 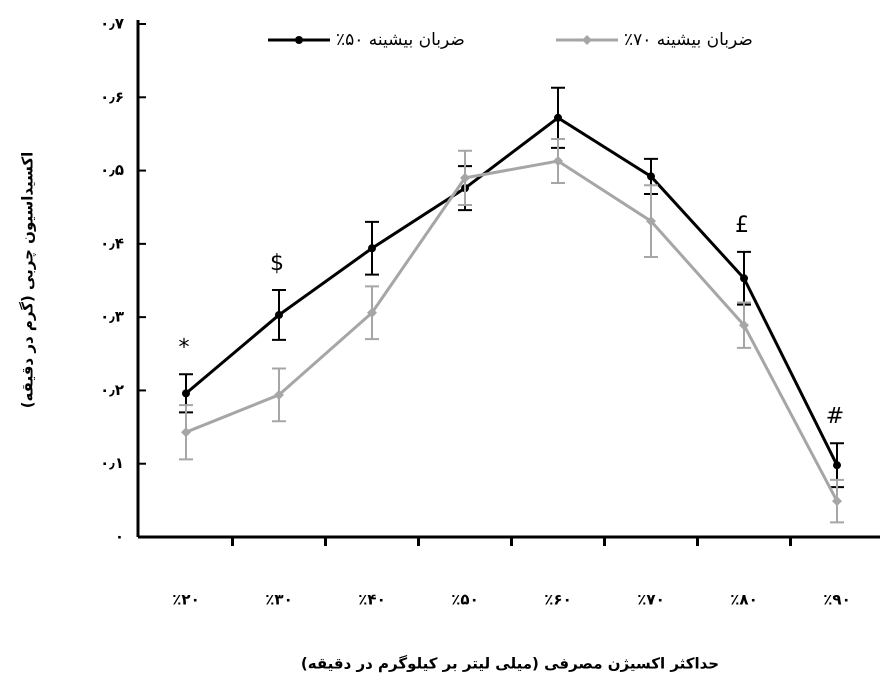 What do you see at coordinates (277, 263) in the screenshot?
I see `annotation: $` at bounding box center [277, 263].